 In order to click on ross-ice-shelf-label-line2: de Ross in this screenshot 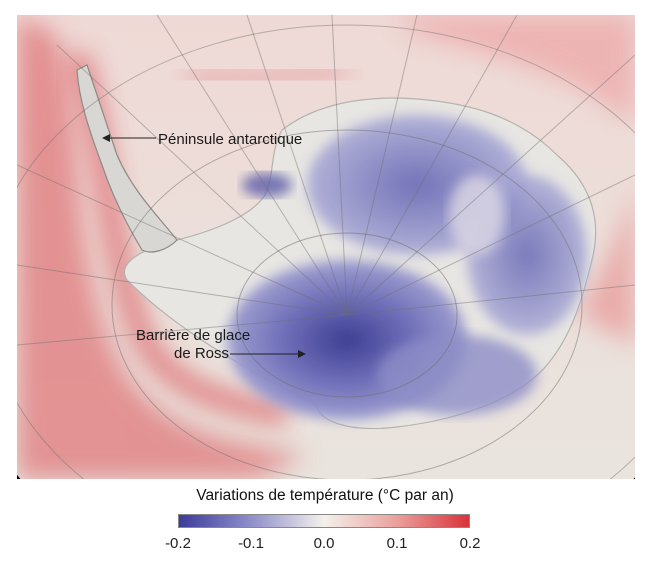, I will do `click(202, 353)`.